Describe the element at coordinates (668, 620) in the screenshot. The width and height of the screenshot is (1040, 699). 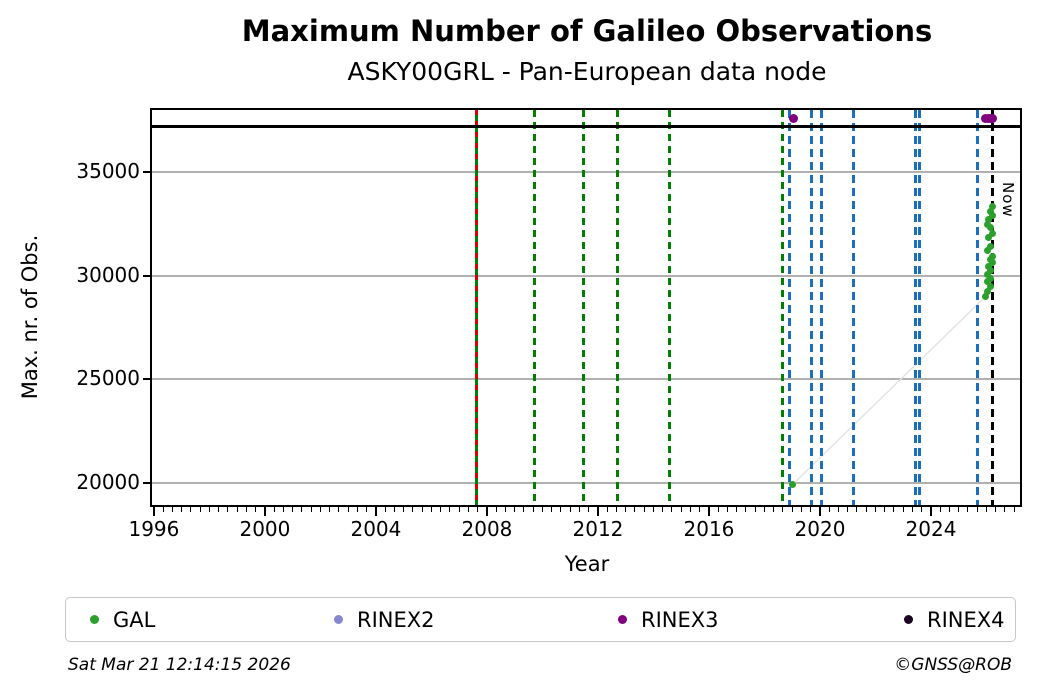
I see `legend-item-rinex3: RINEX3` at that location.